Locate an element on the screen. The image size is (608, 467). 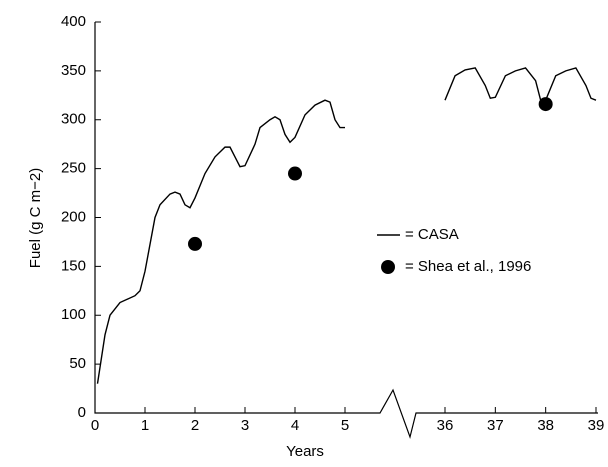
x-tick-label: 36 is located at coordinates (445, 425).